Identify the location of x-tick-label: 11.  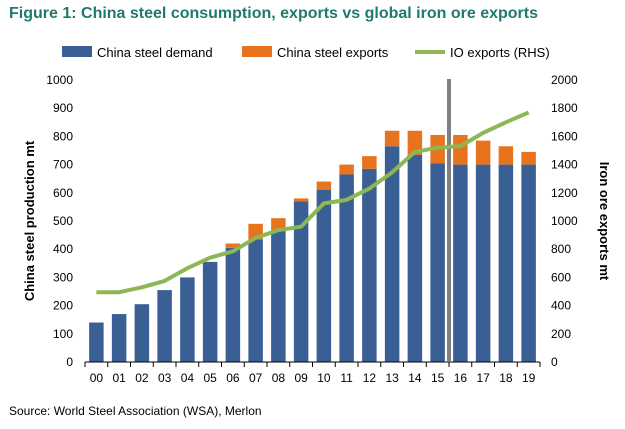
(346, 378).